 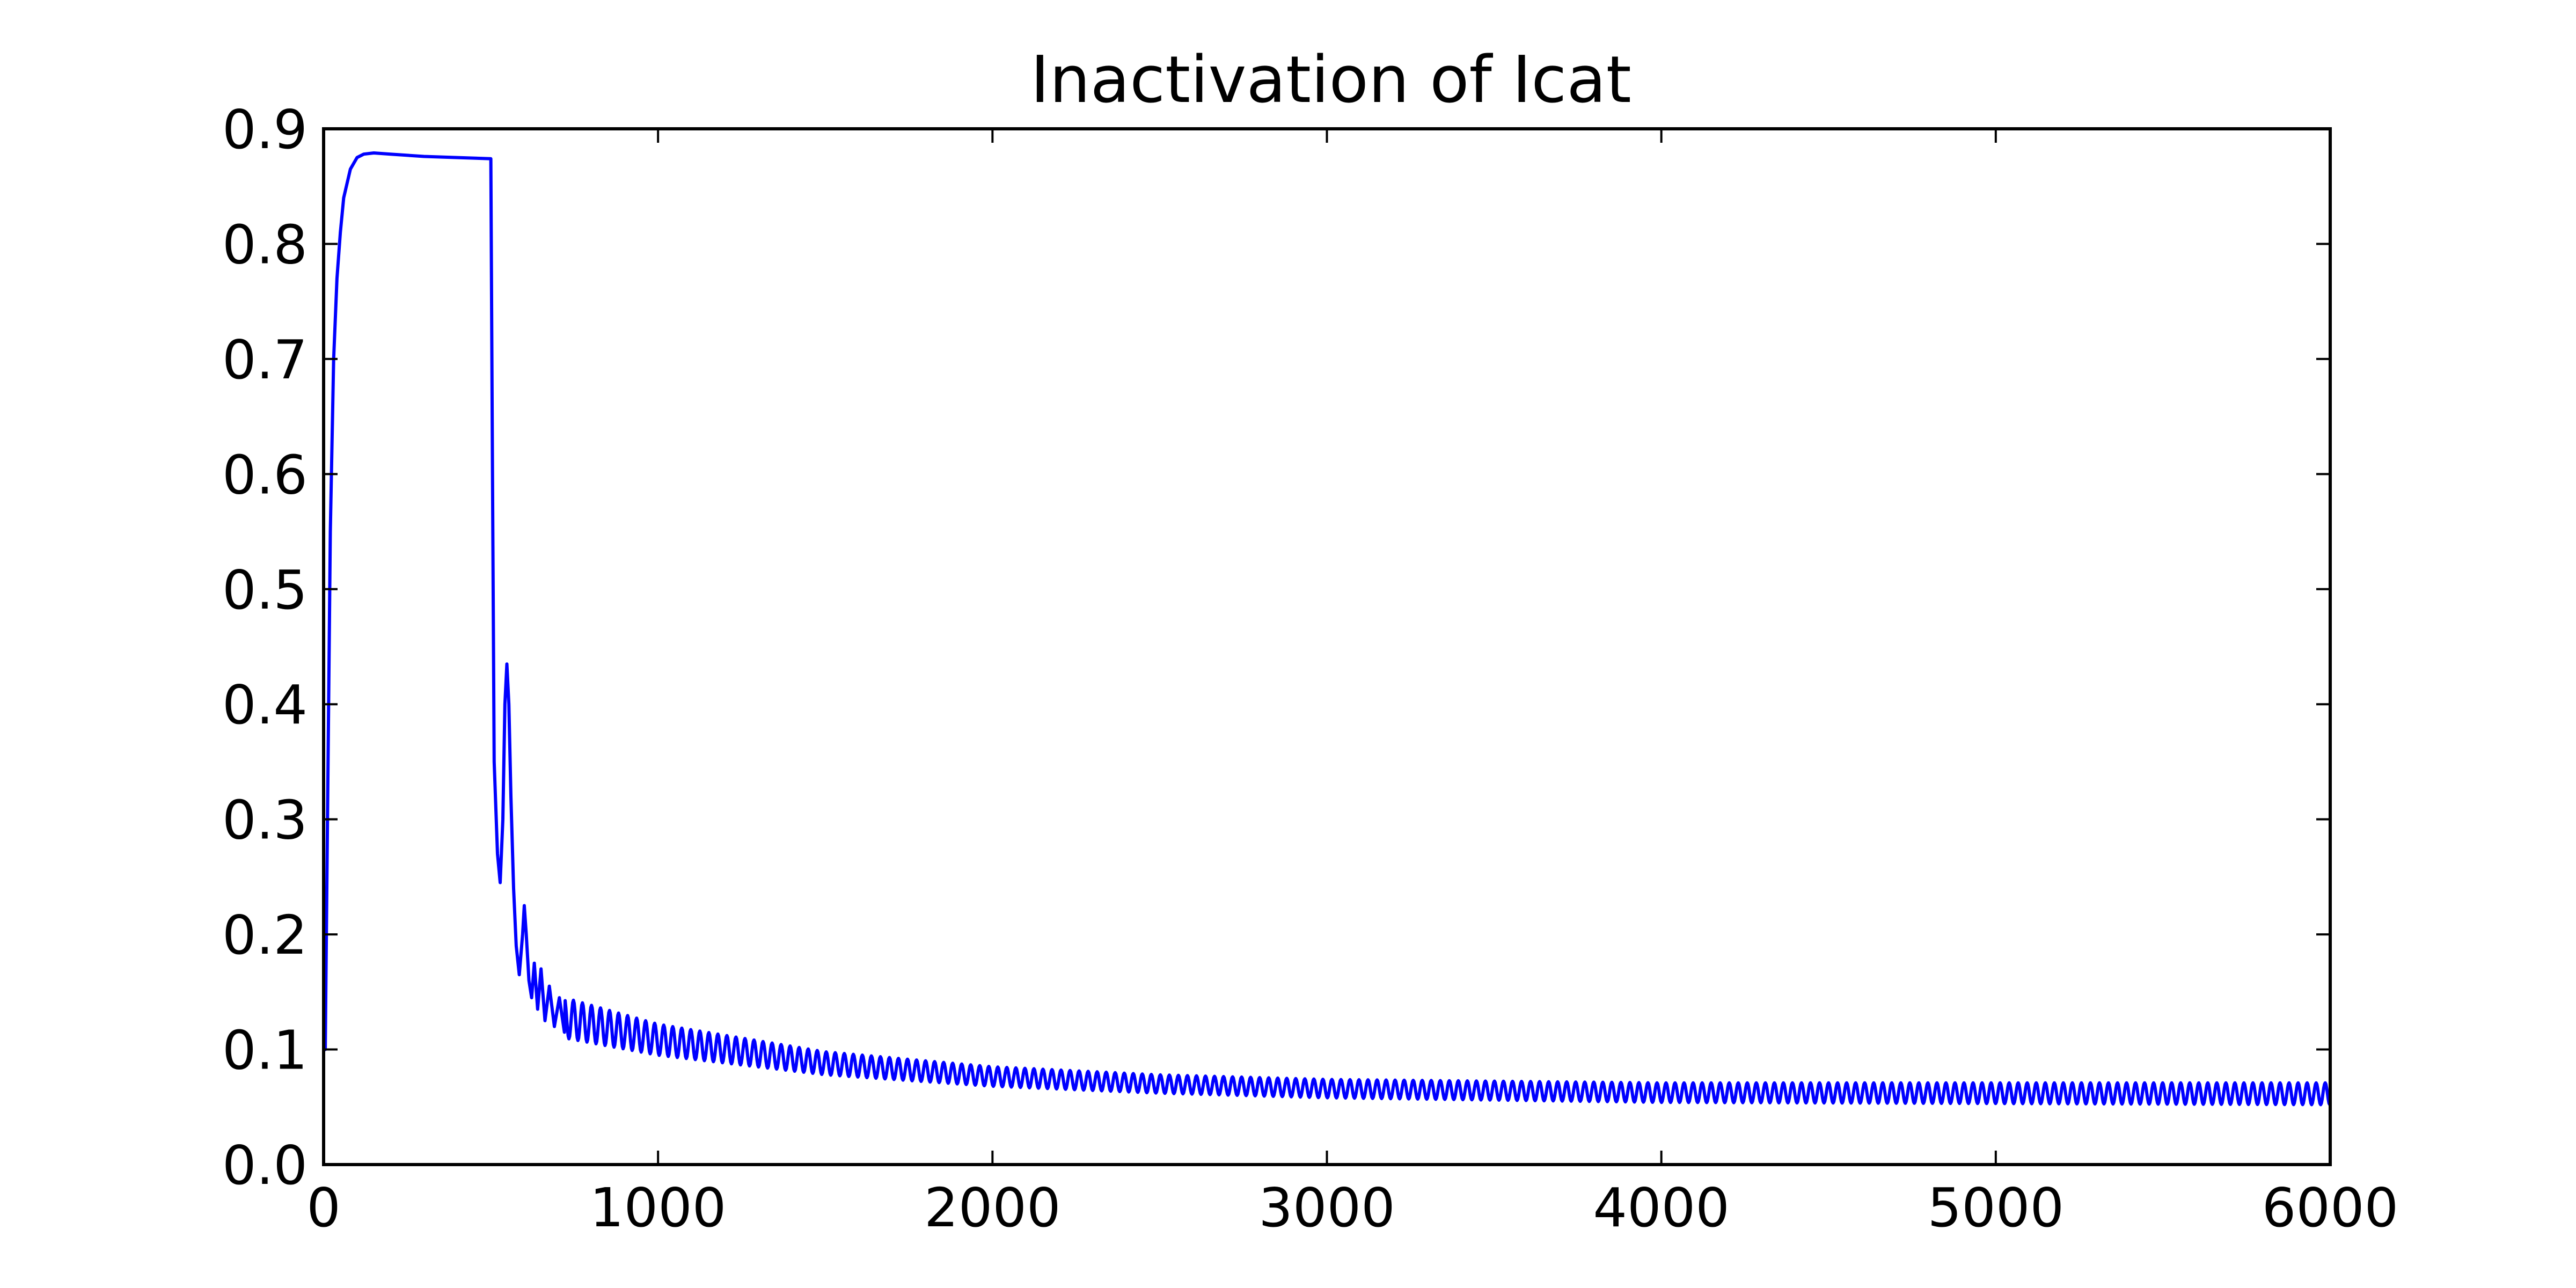 What do you see at coordinates (1996, 1207) in the screenshot?
I see `x-tick-label: 5000` at bounding box center [1996, 1207].